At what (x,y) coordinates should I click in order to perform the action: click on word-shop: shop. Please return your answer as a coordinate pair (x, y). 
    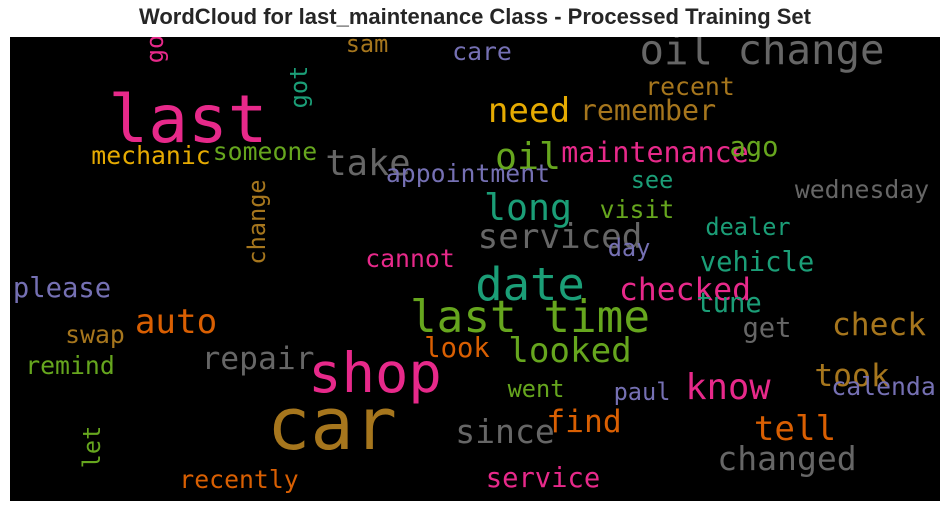
    Looking at the image, I should click on (375, 373).